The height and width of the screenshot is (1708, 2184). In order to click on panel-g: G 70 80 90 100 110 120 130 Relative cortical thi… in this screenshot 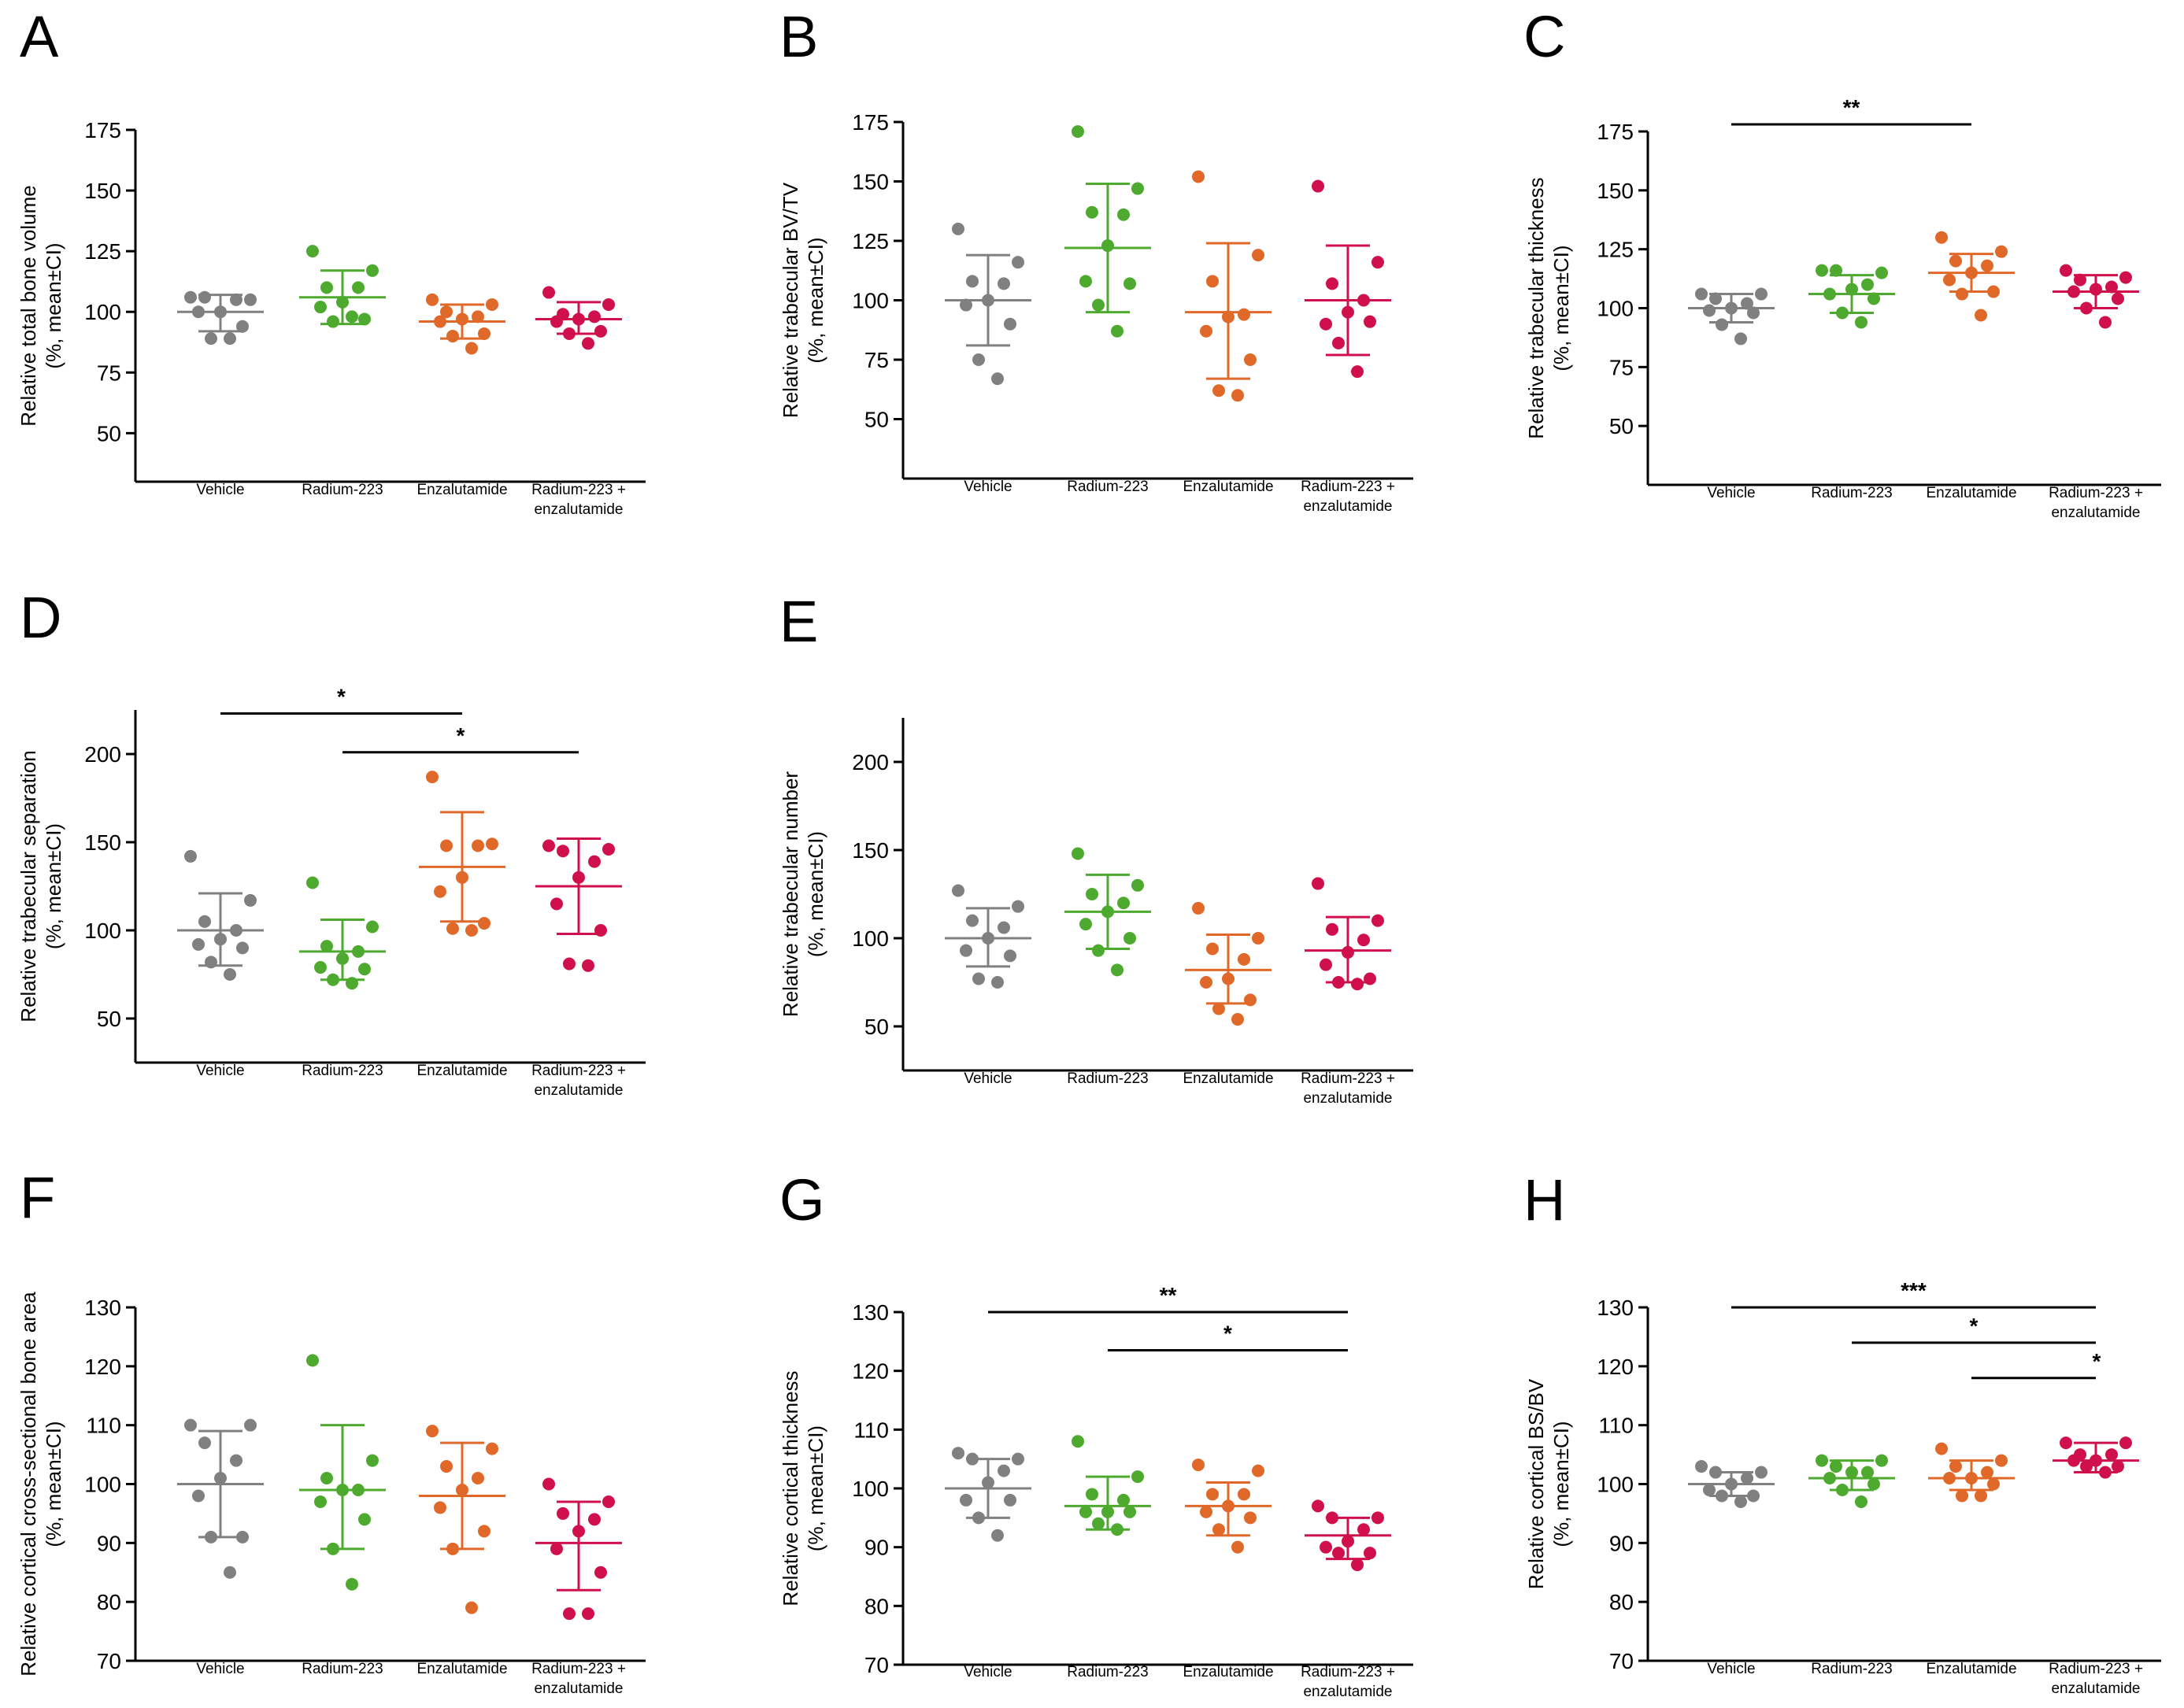, I will do `click(1096, 1433)`.